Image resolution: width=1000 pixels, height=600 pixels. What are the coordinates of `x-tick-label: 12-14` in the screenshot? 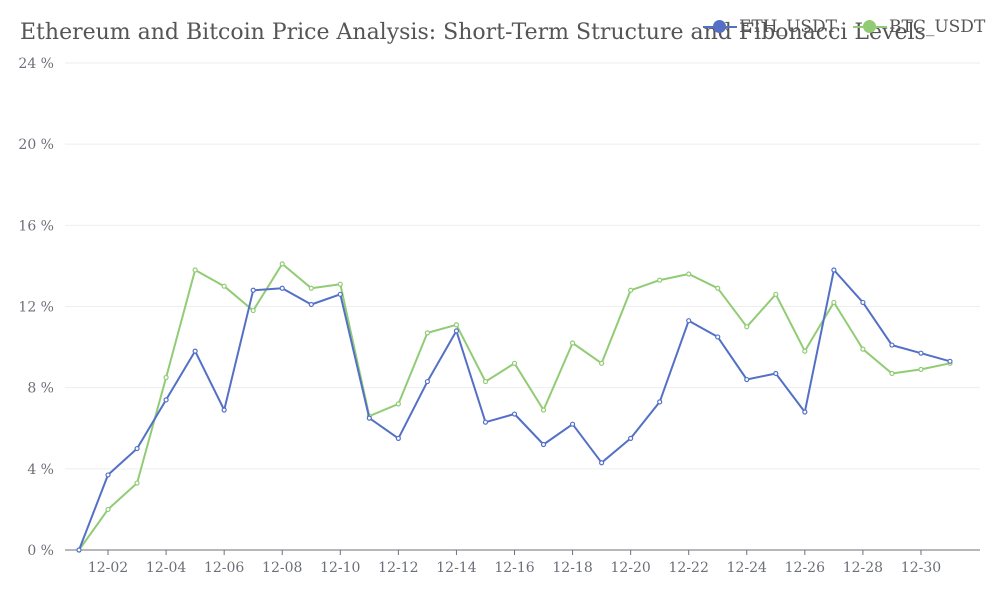 It's located at (456, 568).